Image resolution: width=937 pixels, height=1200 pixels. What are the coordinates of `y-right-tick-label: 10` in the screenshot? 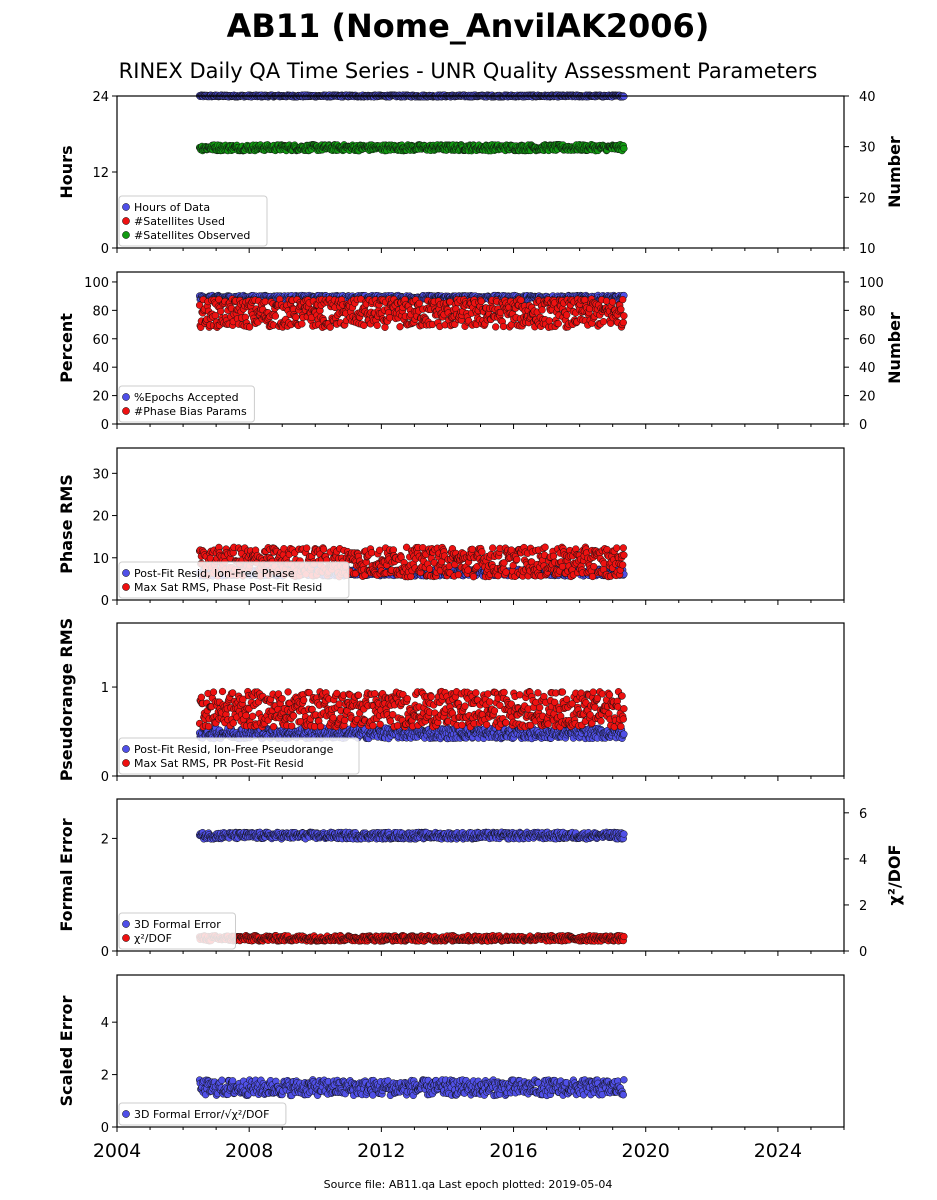 It's located at (867, 249).